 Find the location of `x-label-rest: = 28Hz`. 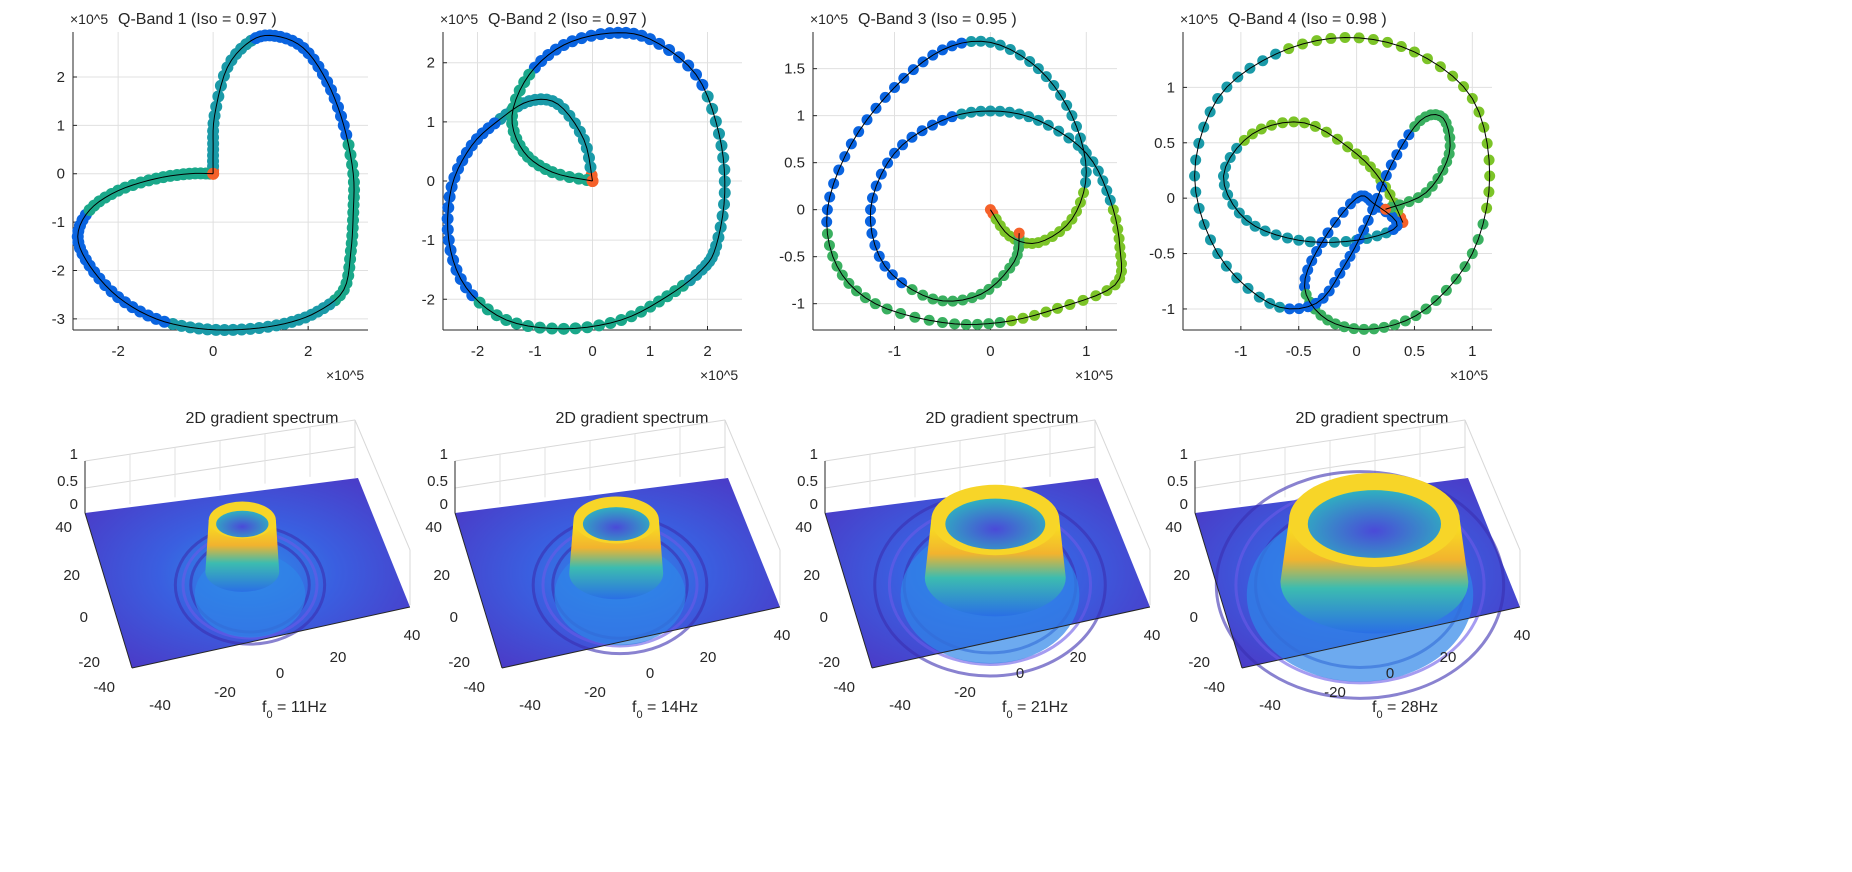

x-label-rest: = 28Hz is located at coordinates (1411, 707).